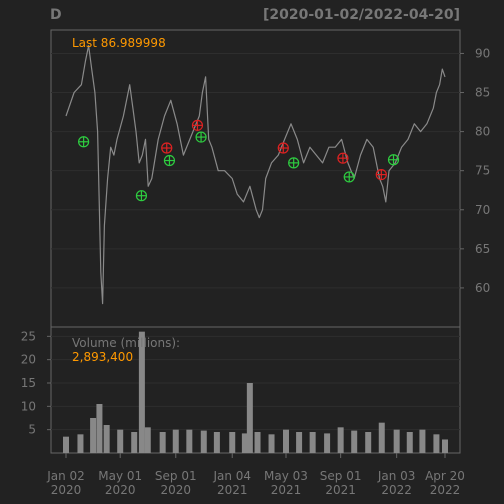  Describe the element at coordinates (102, 357) in the screenshot. I see `last-volume-label: 2,893,400` at that location.